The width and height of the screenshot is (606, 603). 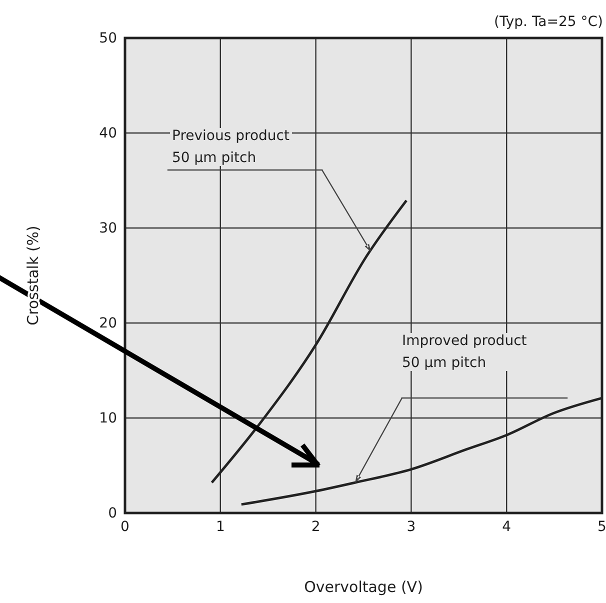 What do you see at coordinates (465, 352) in the screenshot?
I see `annotation: Improved product 50 µm pitch` at bounding box center [465, 352].